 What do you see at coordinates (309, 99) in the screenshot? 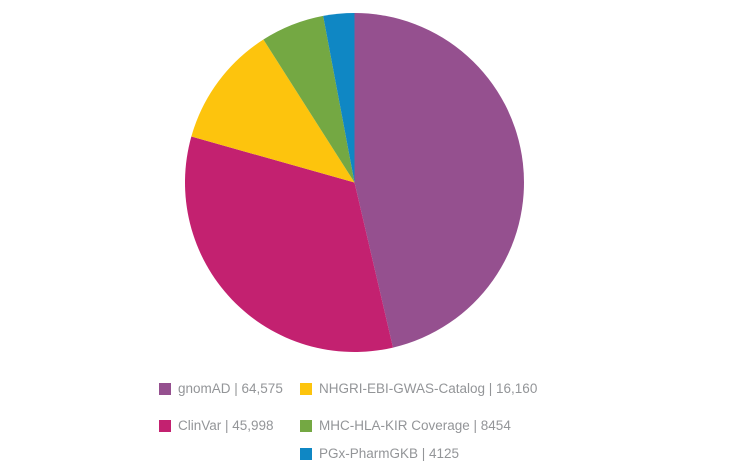
I see `pie-slice-mhc-hla-kir-coverage` at bounding box center [309, 99].